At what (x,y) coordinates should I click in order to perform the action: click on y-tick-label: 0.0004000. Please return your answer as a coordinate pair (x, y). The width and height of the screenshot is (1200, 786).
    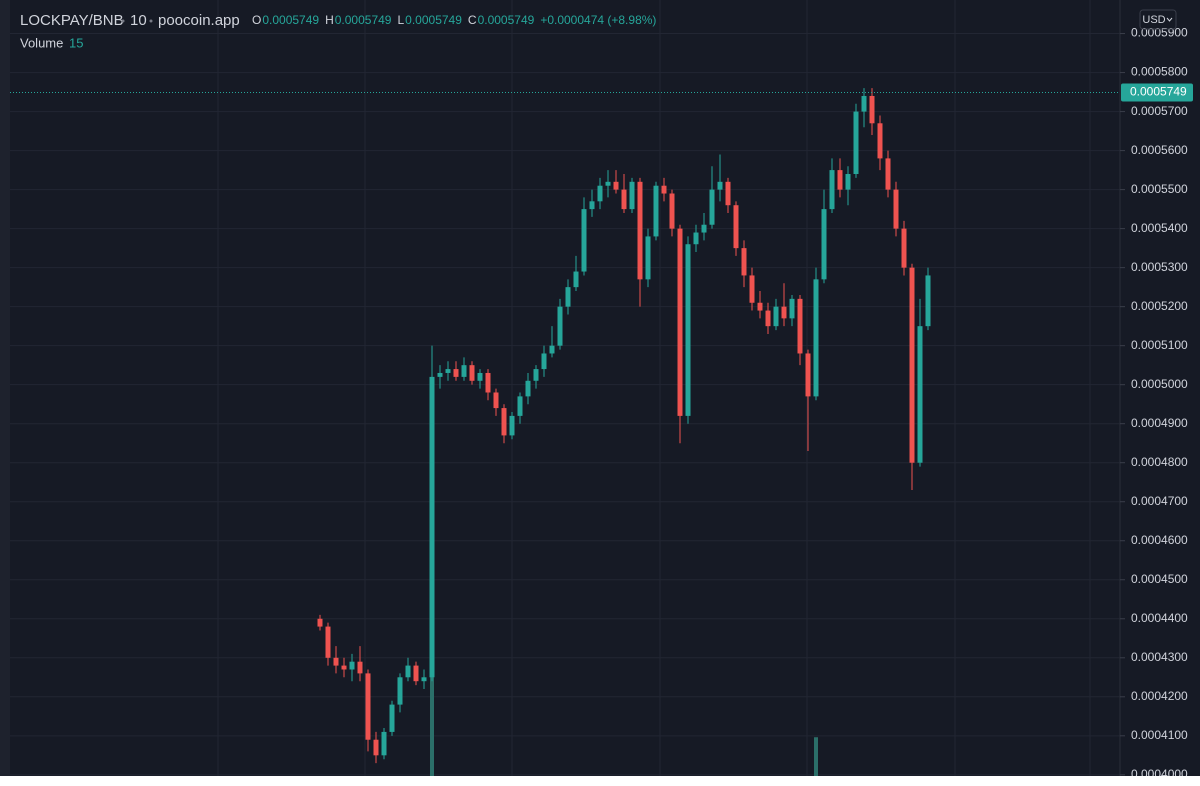
    Looking at the image, I should click on (1159, 771).